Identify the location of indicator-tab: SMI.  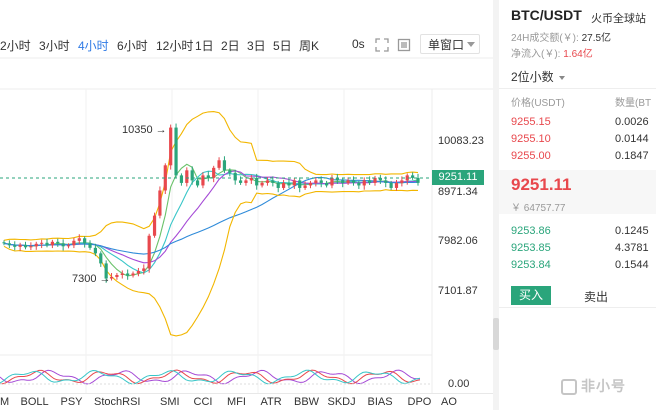
(170, 402).